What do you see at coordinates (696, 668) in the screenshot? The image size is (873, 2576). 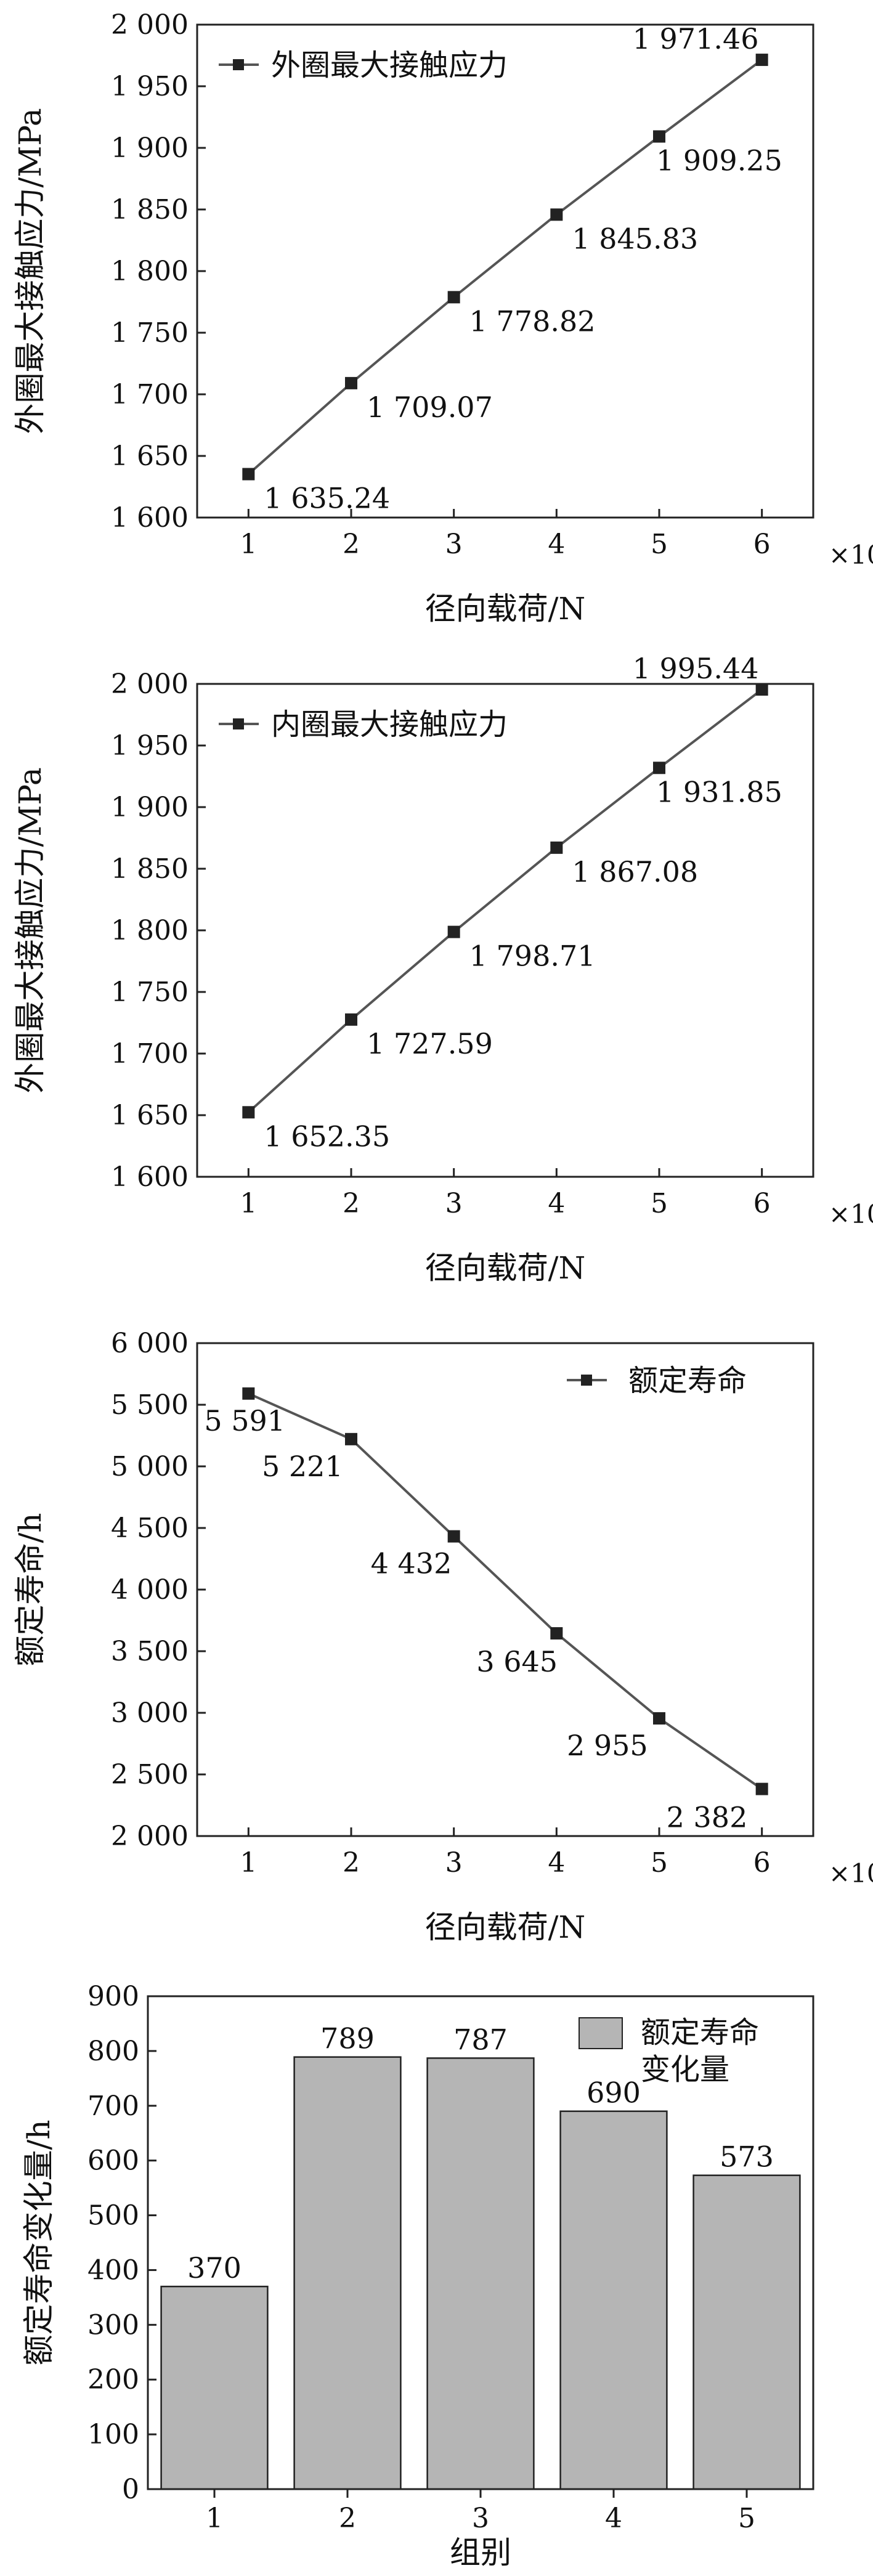 I see `data-label: 1 995.44` at bounding box center [696, 668].